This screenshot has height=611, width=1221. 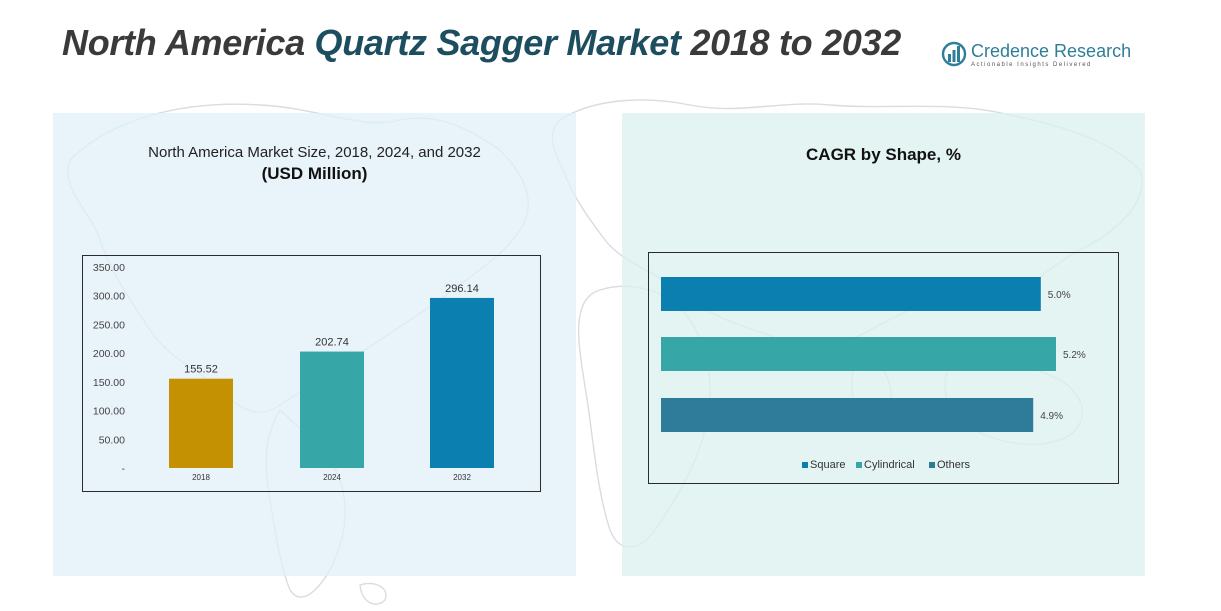 I want to click on x-tick-label: 2018, so click(x=201, y=477).